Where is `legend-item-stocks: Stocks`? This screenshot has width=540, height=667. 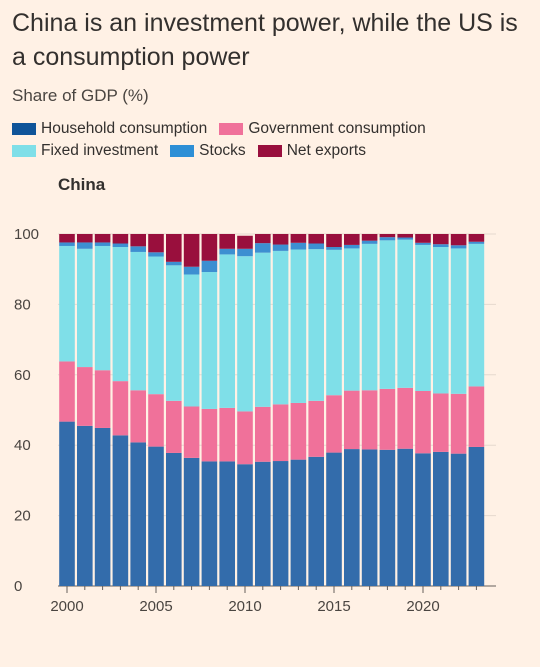 legend-item-stocks: Stocks is located at coordinates (208, 151).